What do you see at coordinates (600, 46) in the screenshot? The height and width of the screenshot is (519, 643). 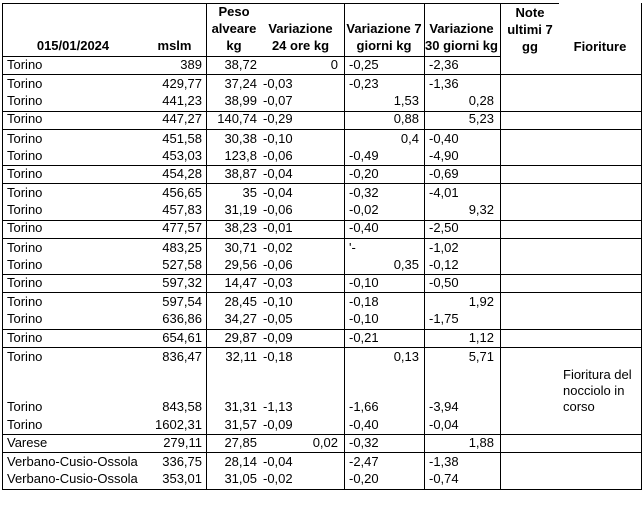 I see `header-fioriture: Fioriture` at bounding box center [600, 46].